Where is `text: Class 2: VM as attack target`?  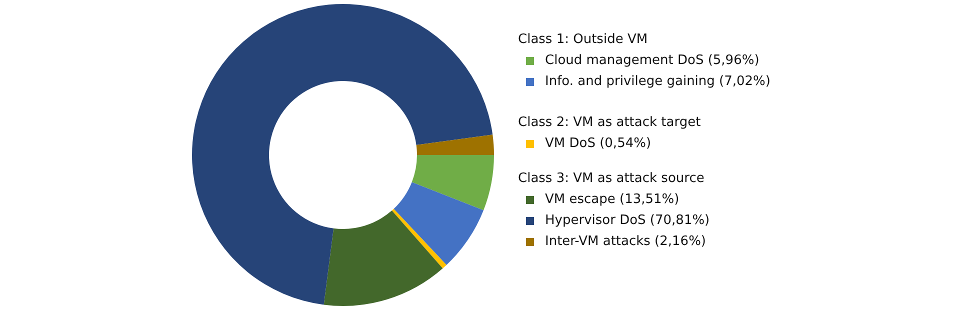 text: Class 2: VM as attack target is located at coordinates (610, 122).